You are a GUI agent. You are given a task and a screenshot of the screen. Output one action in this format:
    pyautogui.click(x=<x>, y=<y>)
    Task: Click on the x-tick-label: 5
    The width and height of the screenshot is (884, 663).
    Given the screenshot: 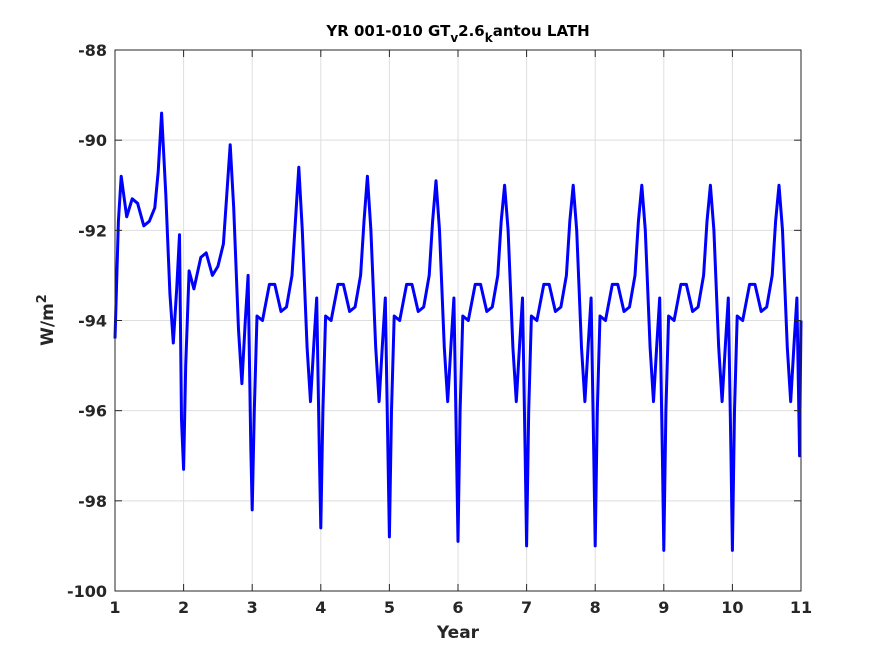 What is the action you would take?
    pyautogui.click(x=389, y=607)
    